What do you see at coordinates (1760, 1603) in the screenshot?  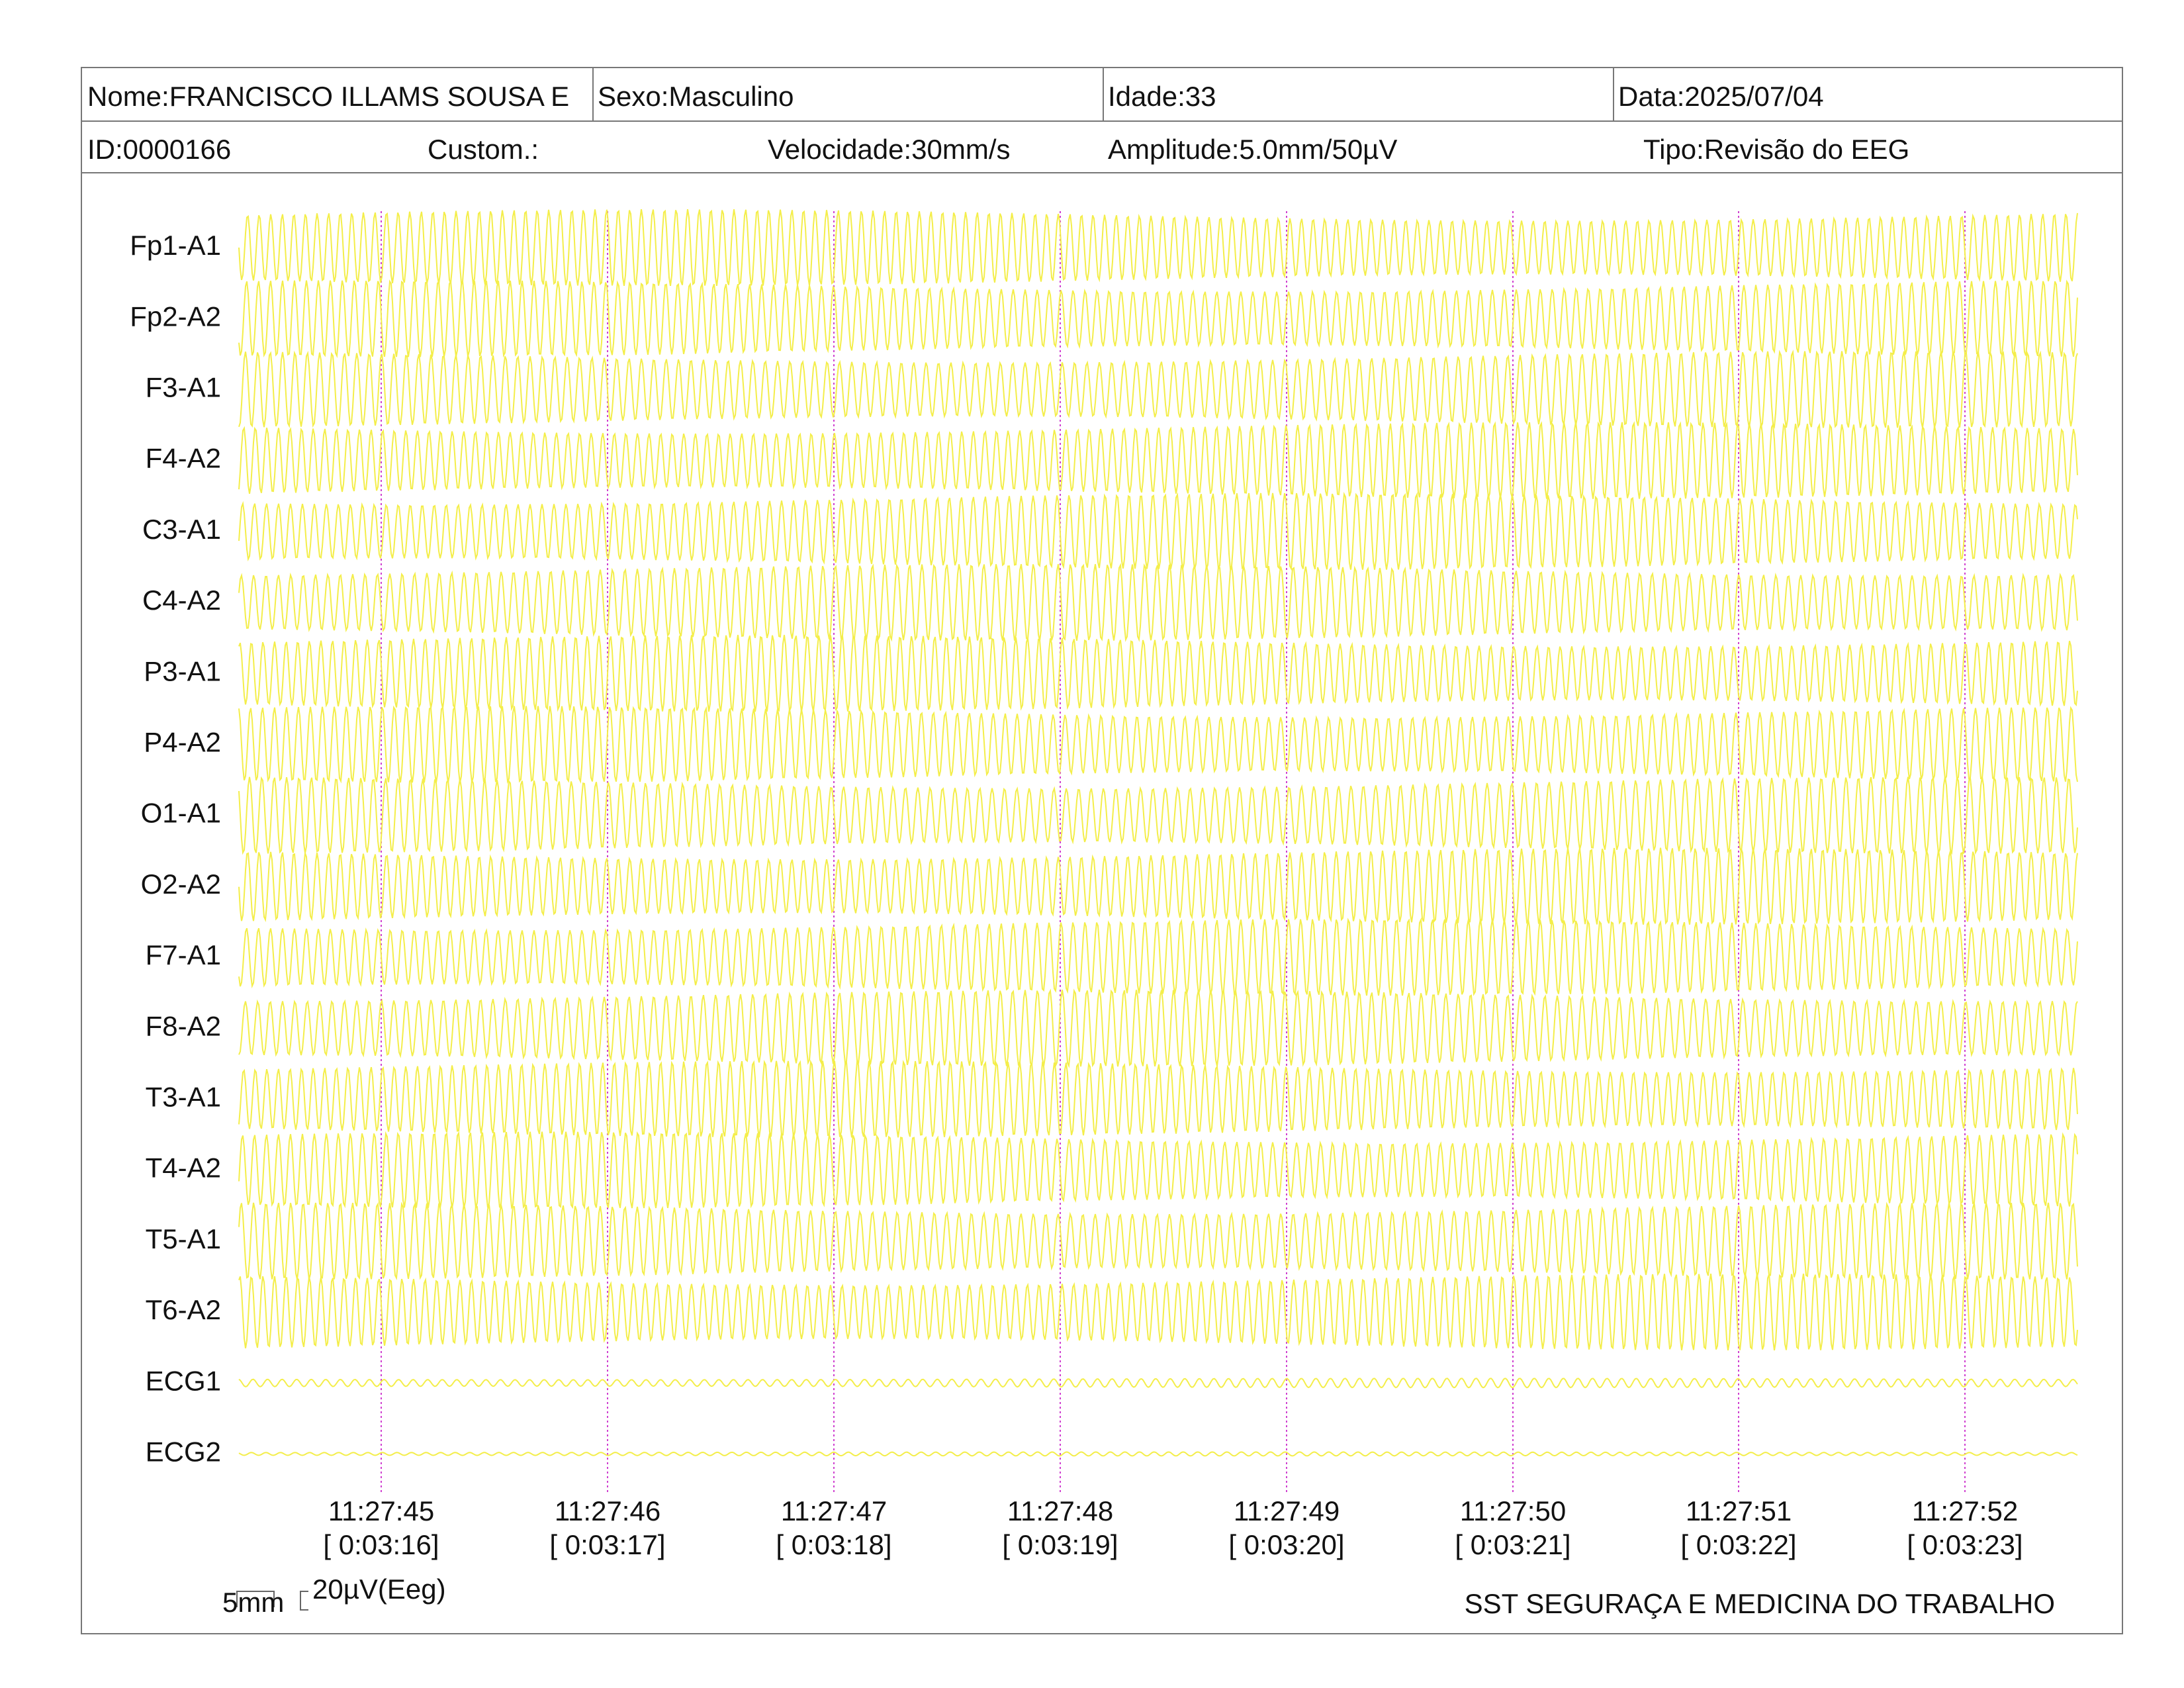 I see `company: SST SEGURAÇA E MEDICINA DO TRABALHO` at bounding box center [1760, 1603].